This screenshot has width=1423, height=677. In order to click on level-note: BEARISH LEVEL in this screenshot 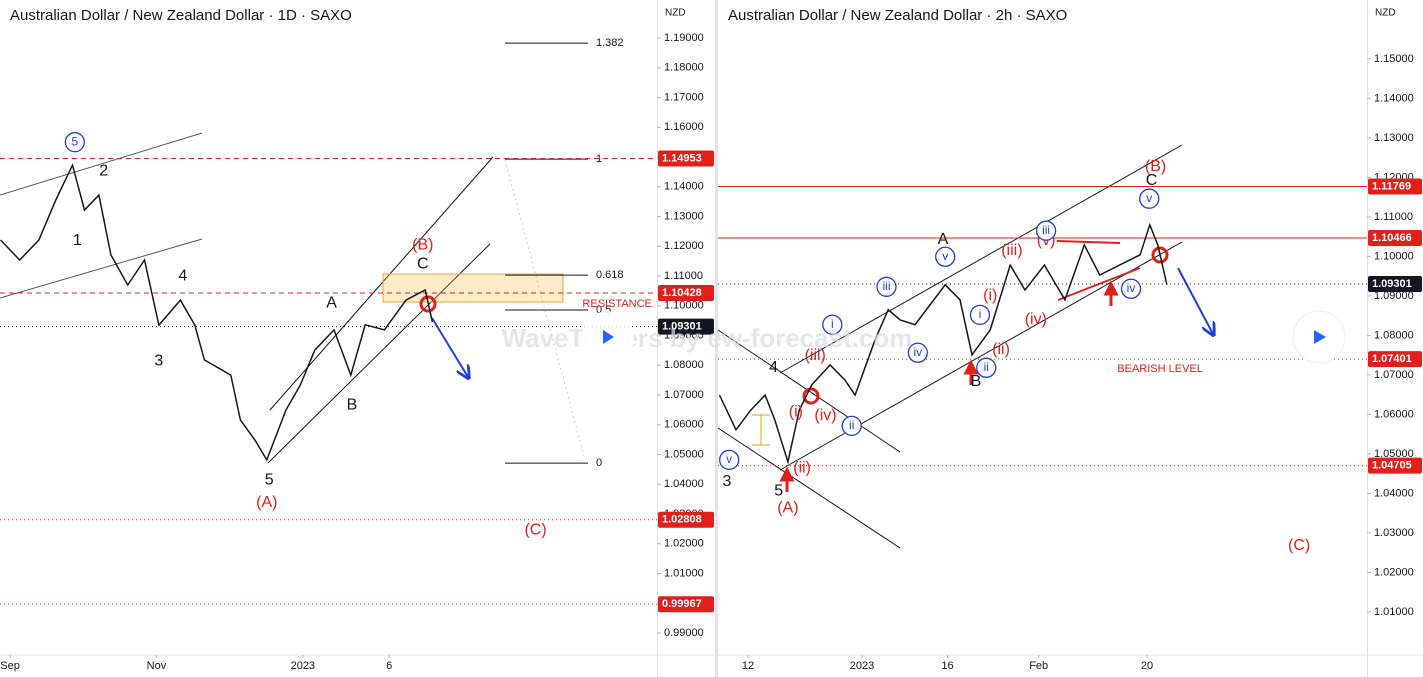, I will do `click(1160, 369)`.